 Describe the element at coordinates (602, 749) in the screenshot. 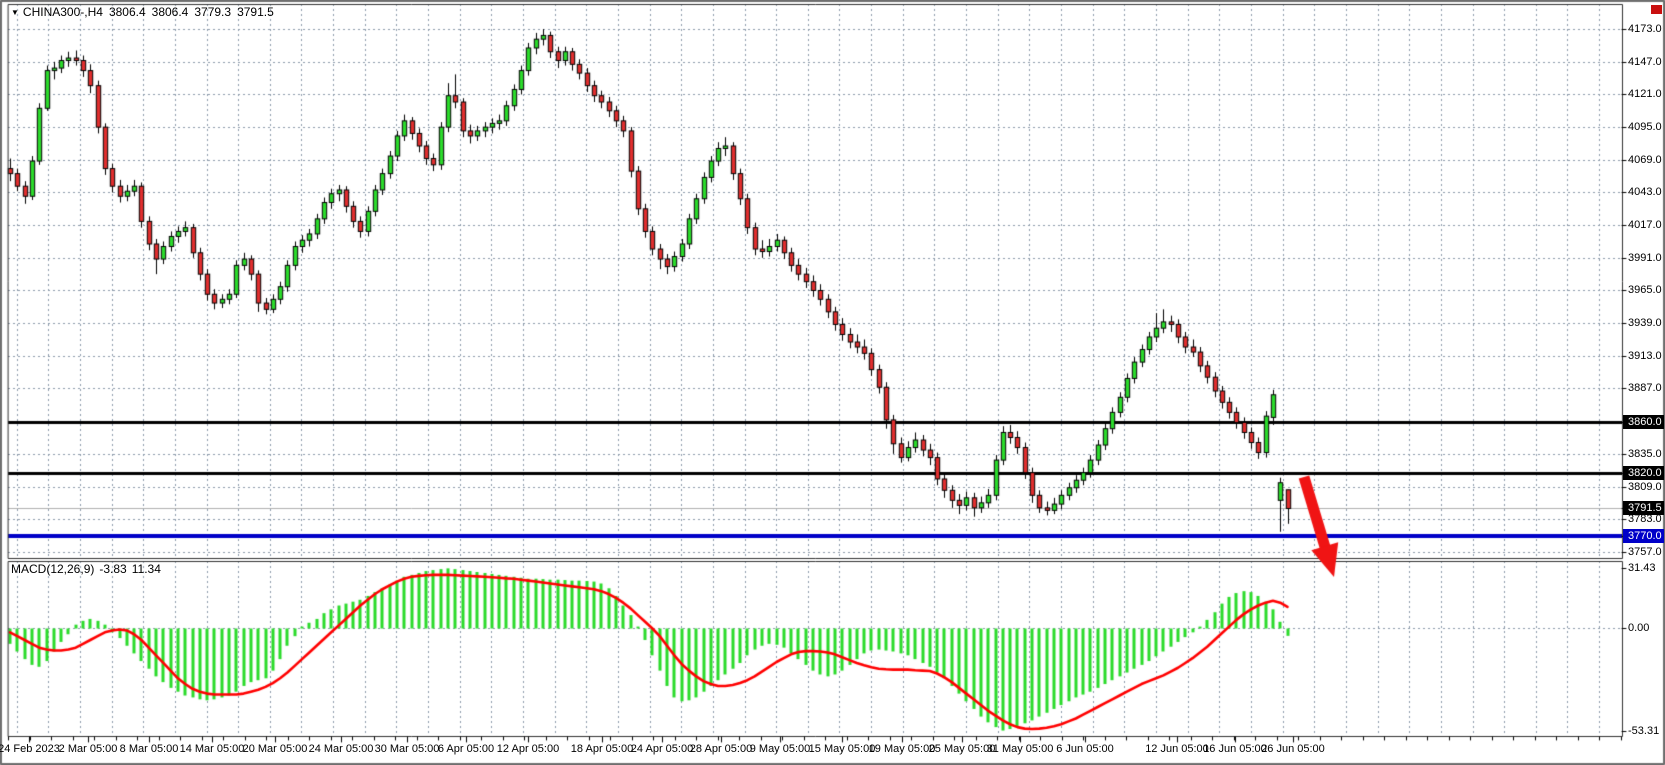

I see `time-axis-label: 18 Apr 05:00` at that location.